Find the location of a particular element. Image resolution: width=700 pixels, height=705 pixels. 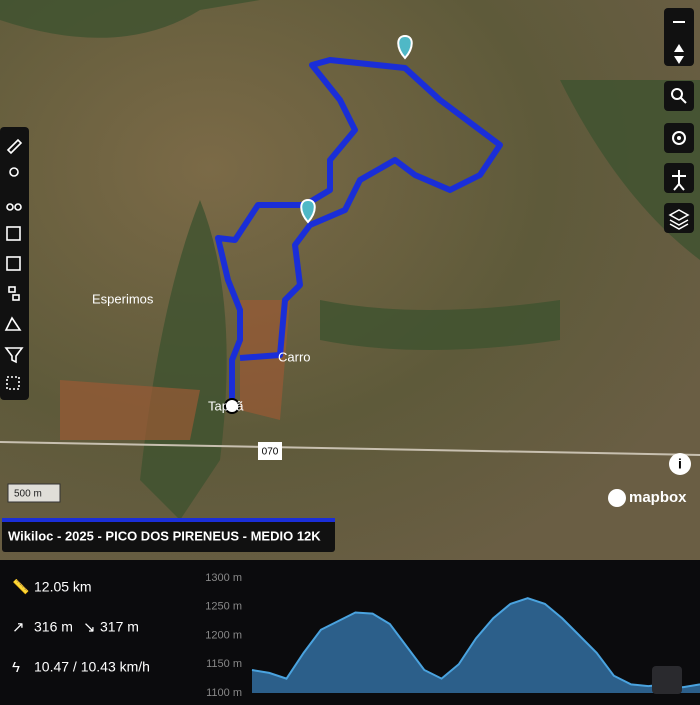

elevation-tool is located at coordinates (13, 323).